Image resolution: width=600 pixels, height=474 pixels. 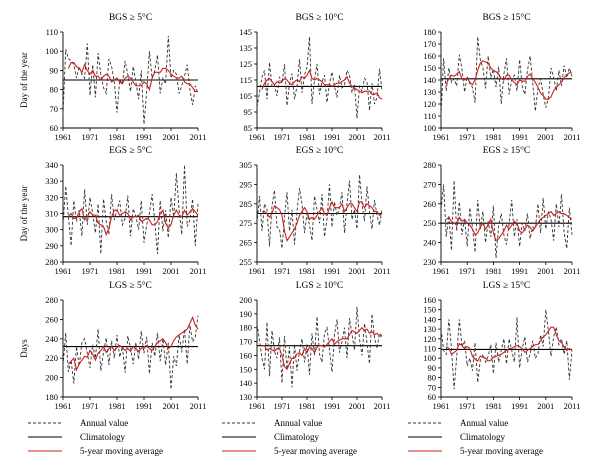 I want to click on y-tick-label: 330, so click(x=51, y=181).